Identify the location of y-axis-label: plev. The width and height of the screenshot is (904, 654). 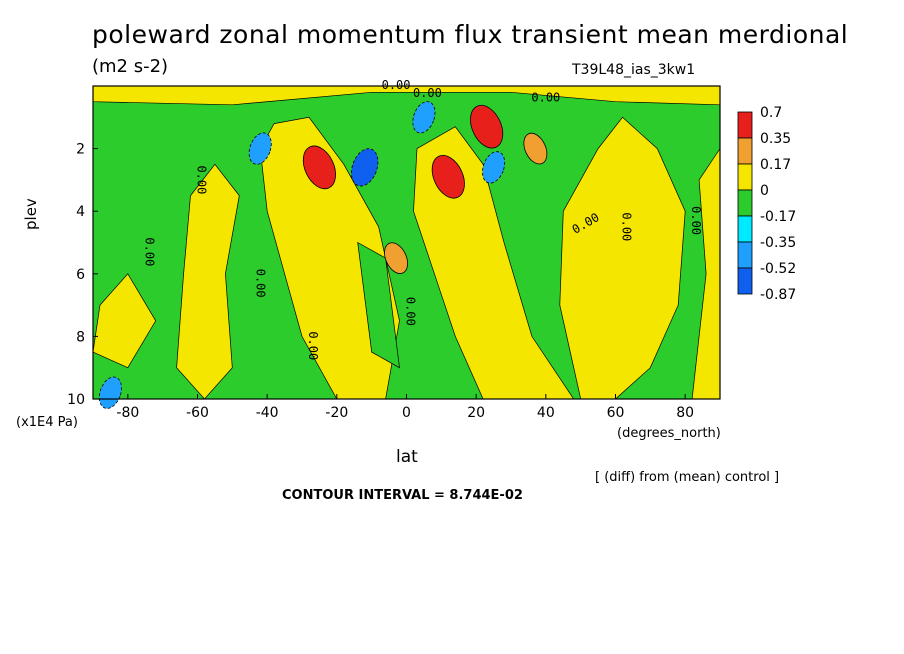
(31, 214).